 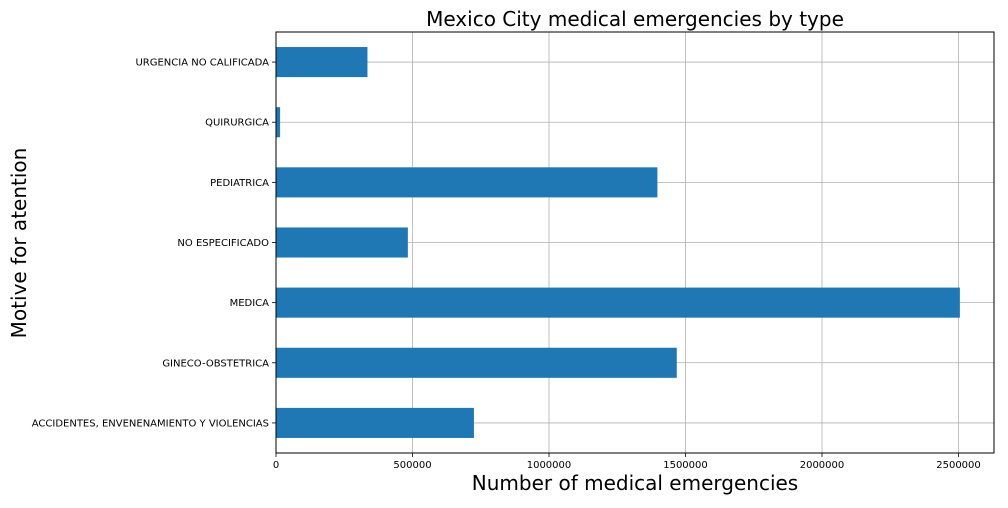 What do you see at coordinates (635, 19) in the screenshot?
I see `chart-title: Mexico City medical emergencies by type` at bounding box center [635, 19].